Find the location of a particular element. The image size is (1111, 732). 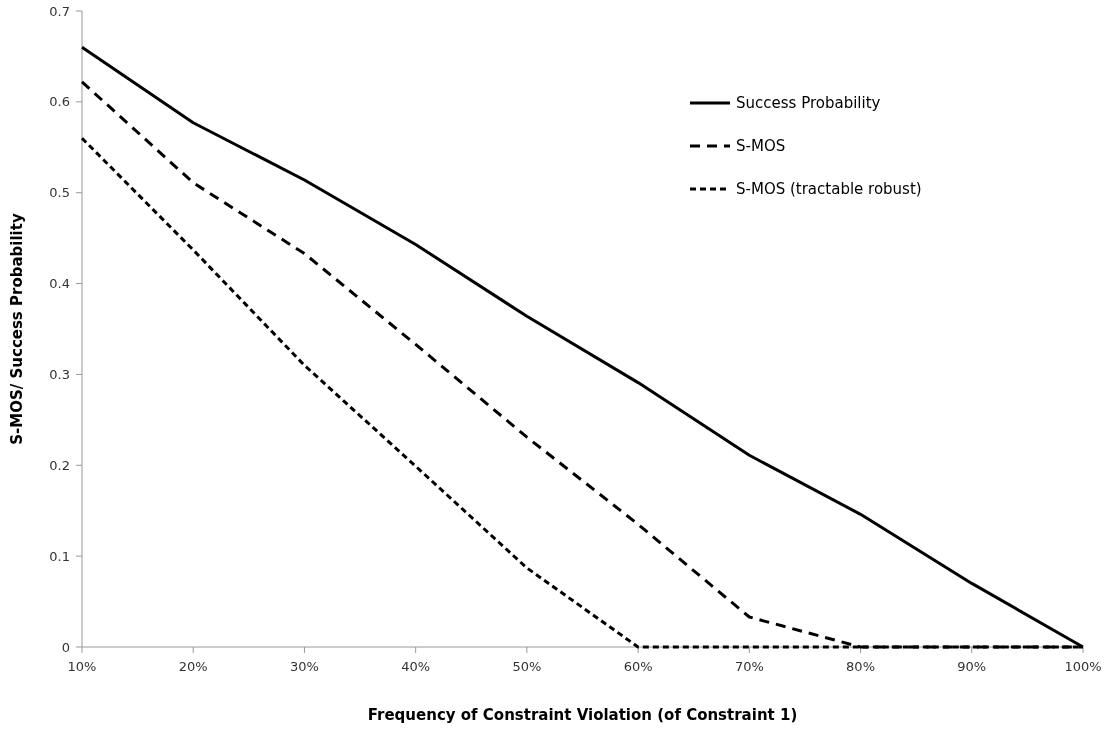

x-tick-label: 100% is located at coordinates (1083, 666).